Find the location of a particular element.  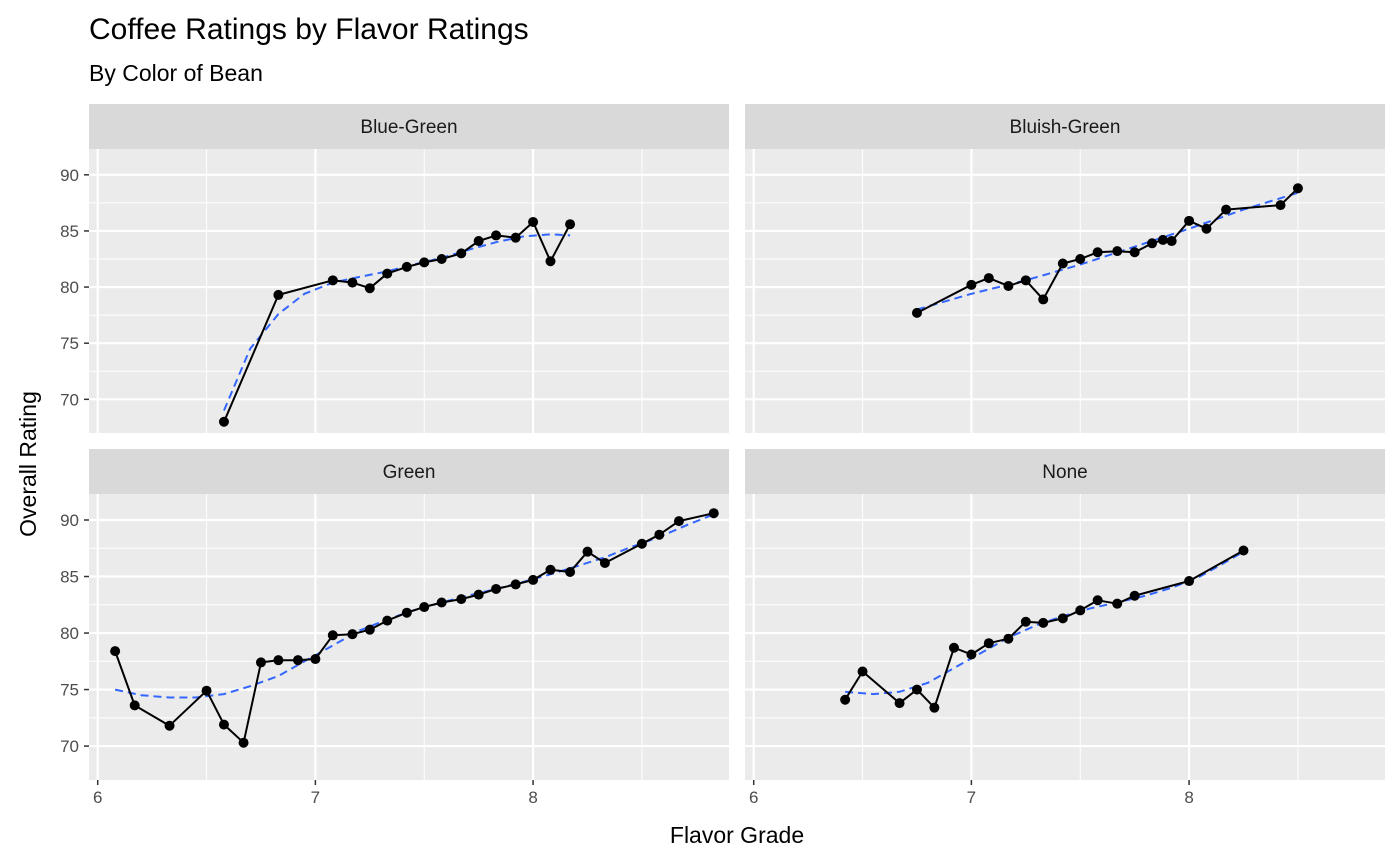

x-tick-label: 7 is located at coordinates (315, 797).